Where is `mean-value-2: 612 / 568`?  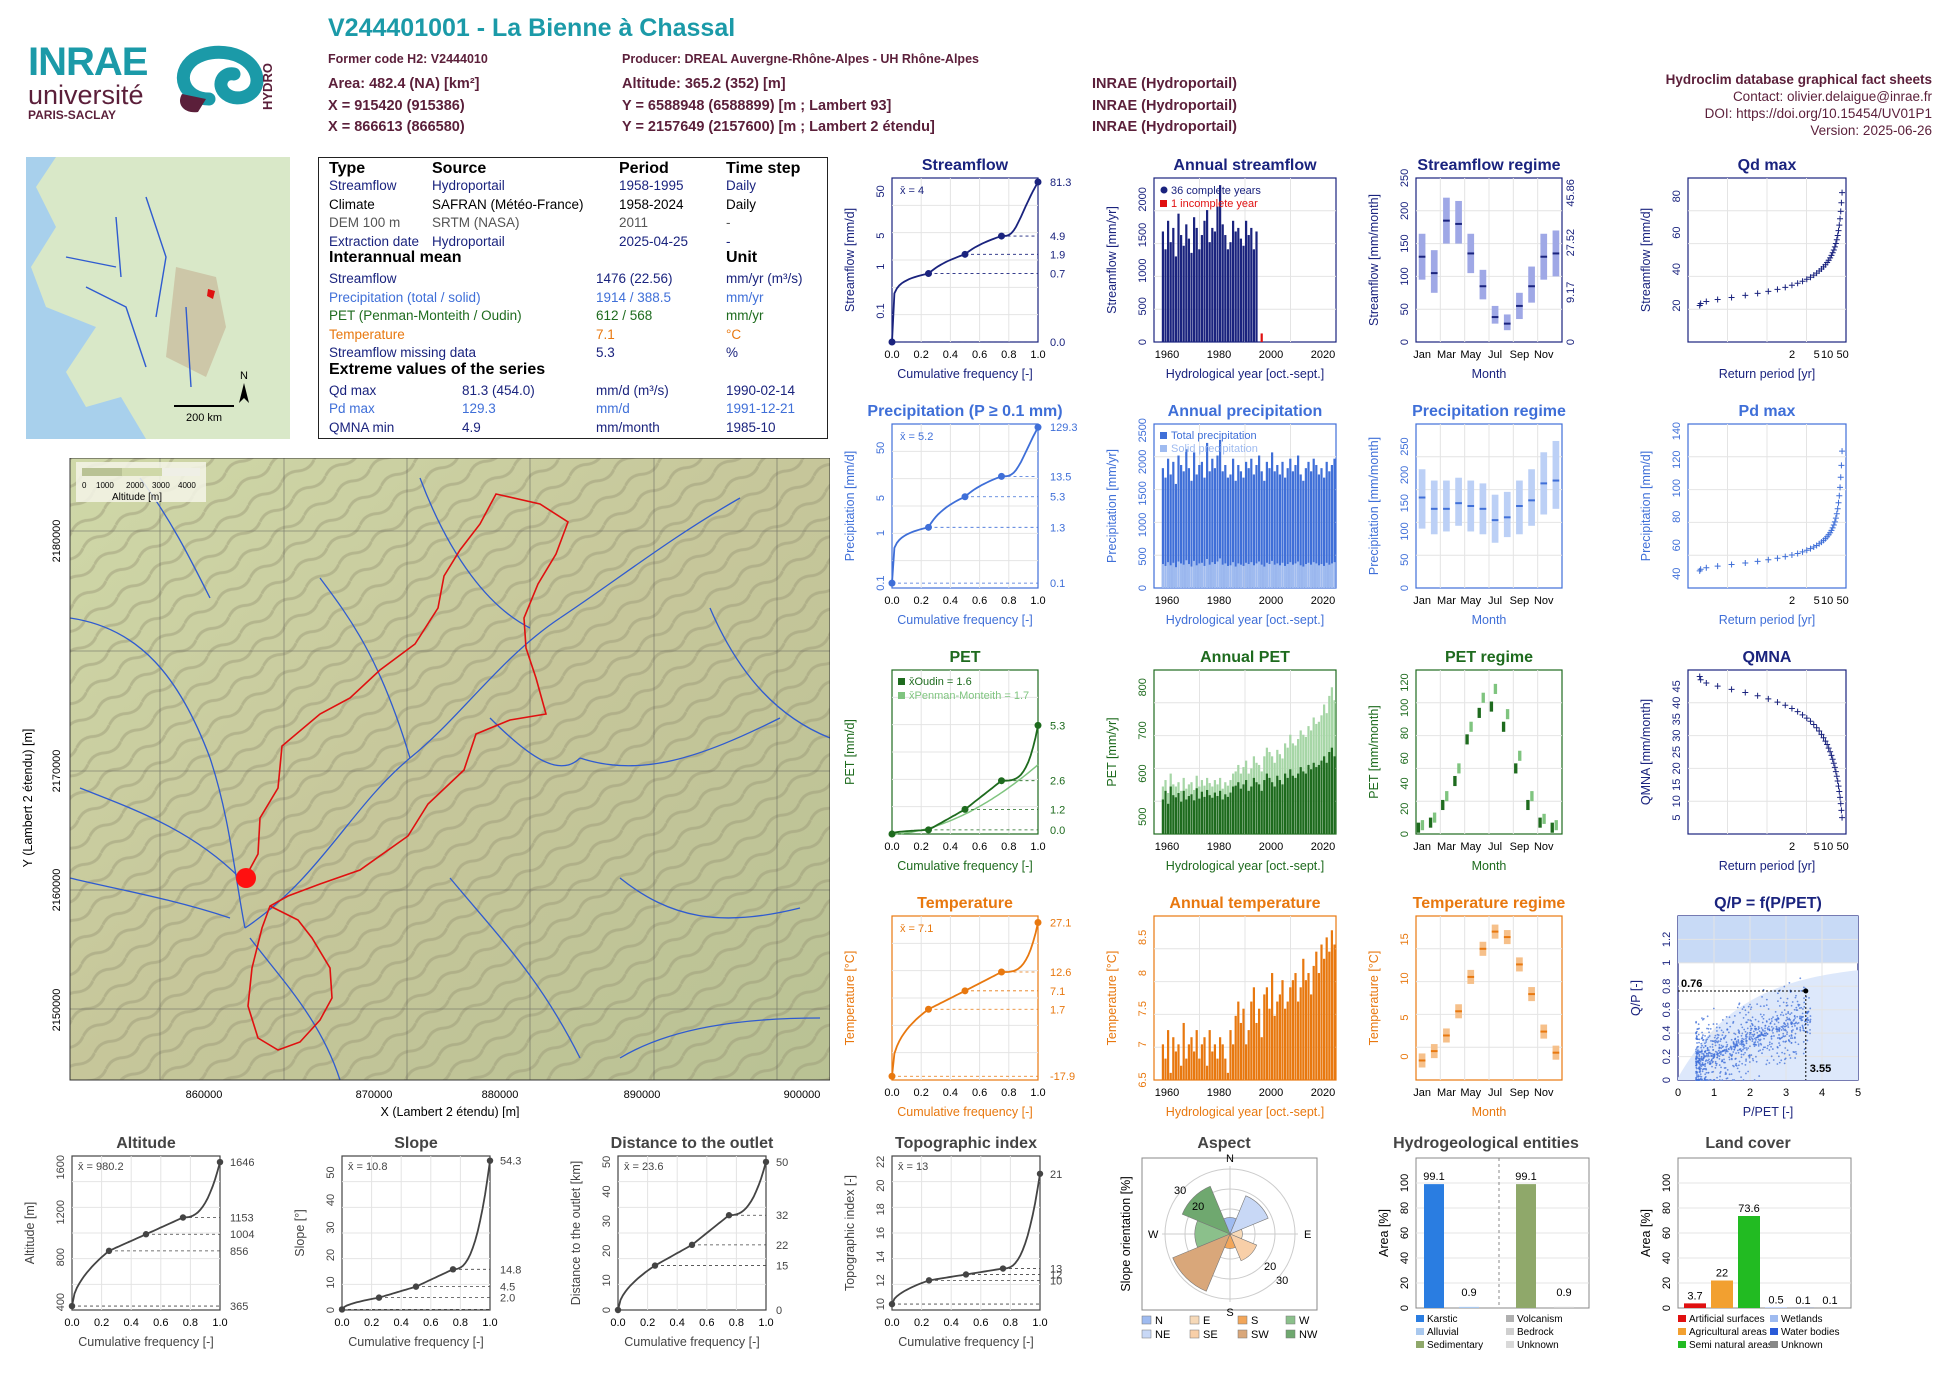
mean-value-2: 612 / 568 is located at coordinates (624, 315).